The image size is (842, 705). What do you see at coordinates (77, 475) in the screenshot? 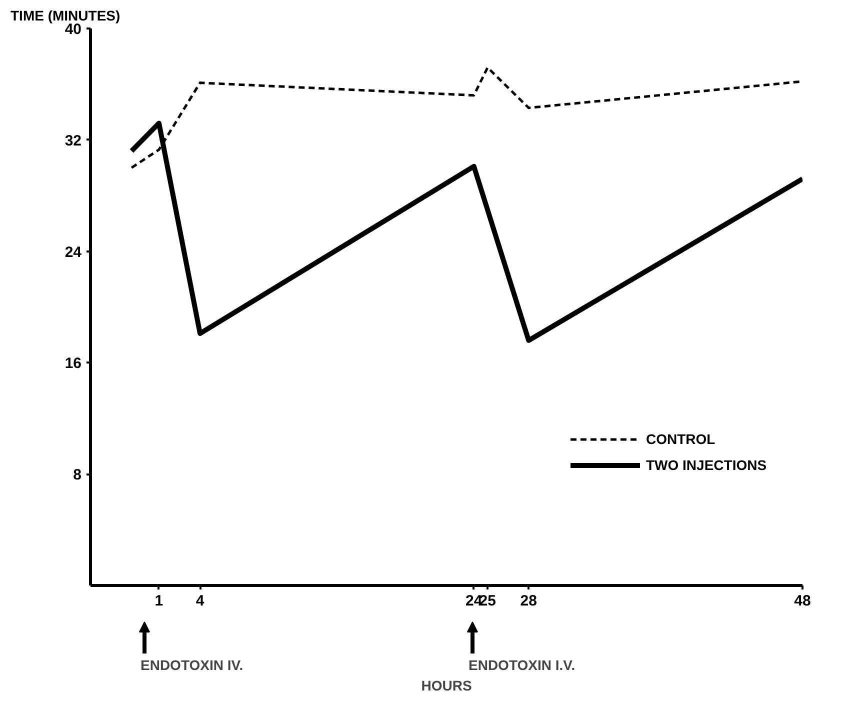
I see `y-tick-label: 8` at bounding box center [77, 475].